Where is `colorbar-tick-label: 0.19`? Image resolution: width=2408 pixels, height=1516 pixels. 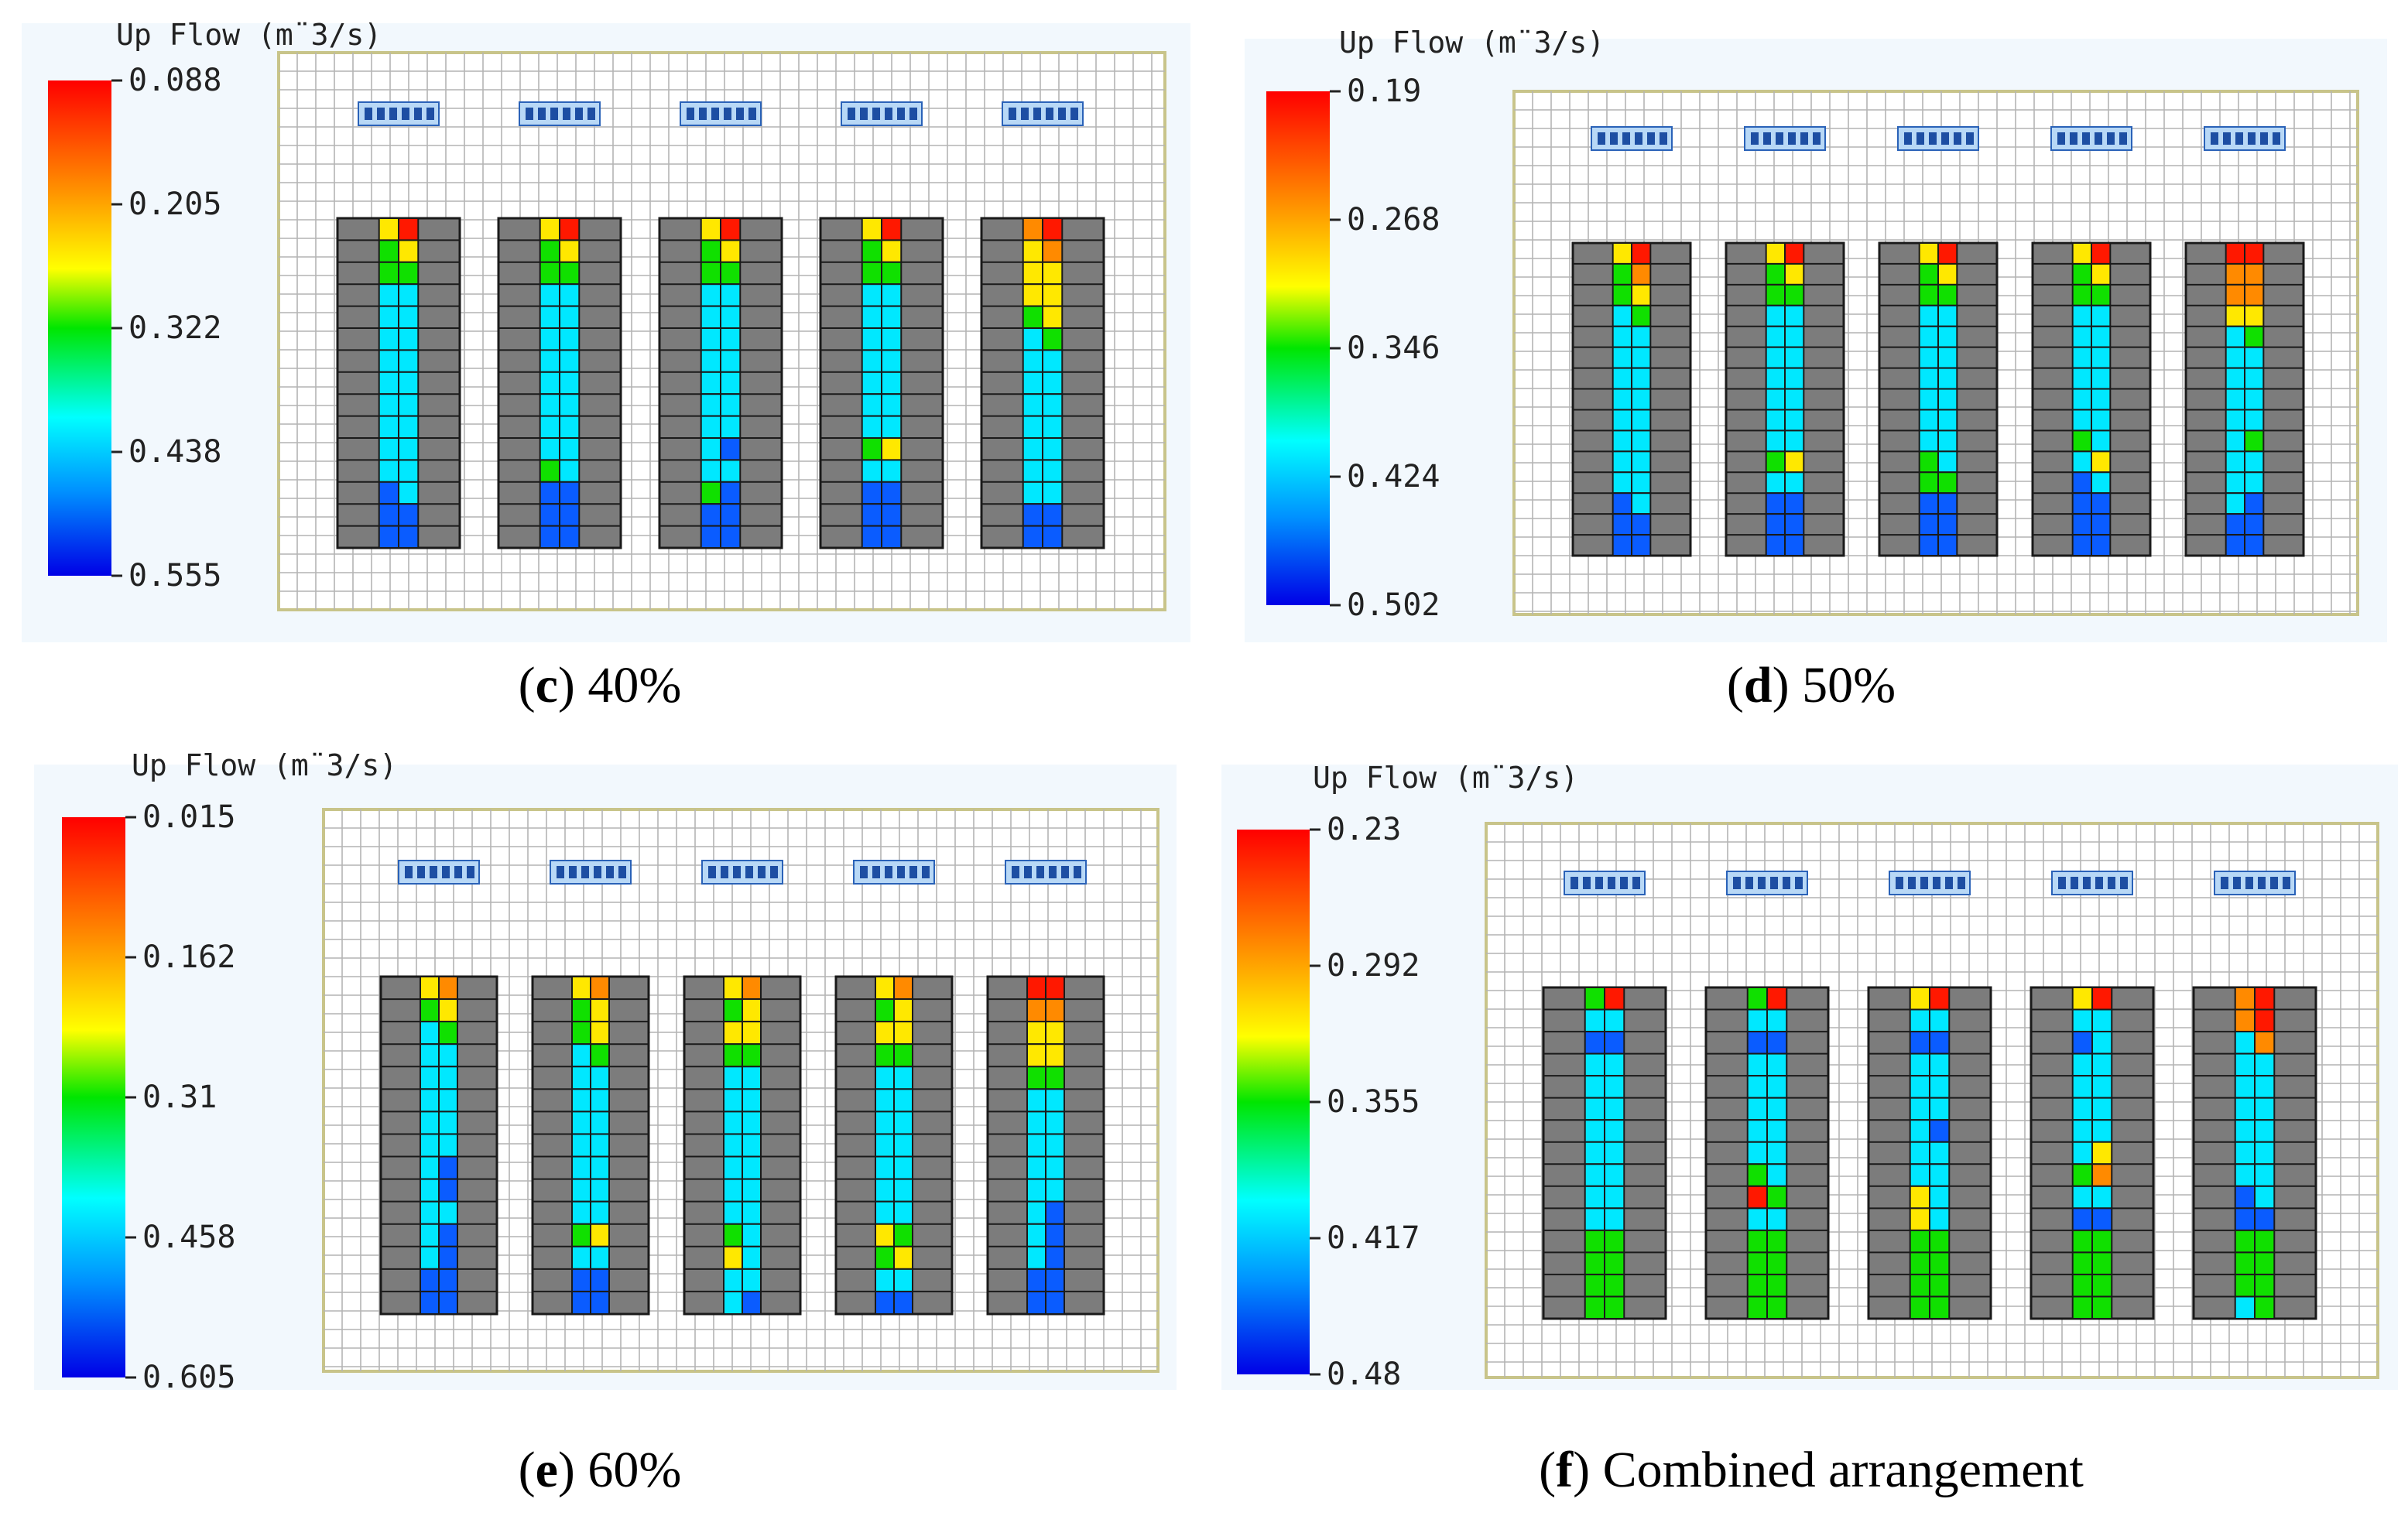 colorbar-tick-label: 0.19 is located at coordinates (1384, 91).